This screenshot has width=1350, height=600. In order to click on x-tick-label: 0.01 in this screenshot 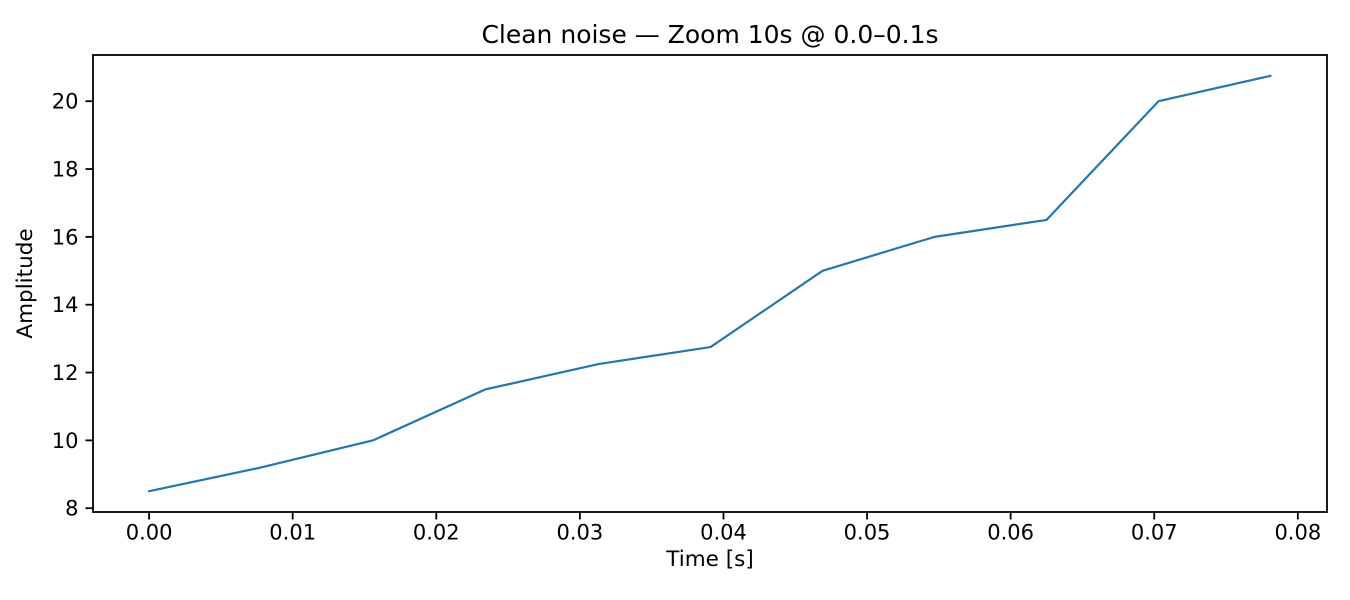, I will do `click(292, 533)`.